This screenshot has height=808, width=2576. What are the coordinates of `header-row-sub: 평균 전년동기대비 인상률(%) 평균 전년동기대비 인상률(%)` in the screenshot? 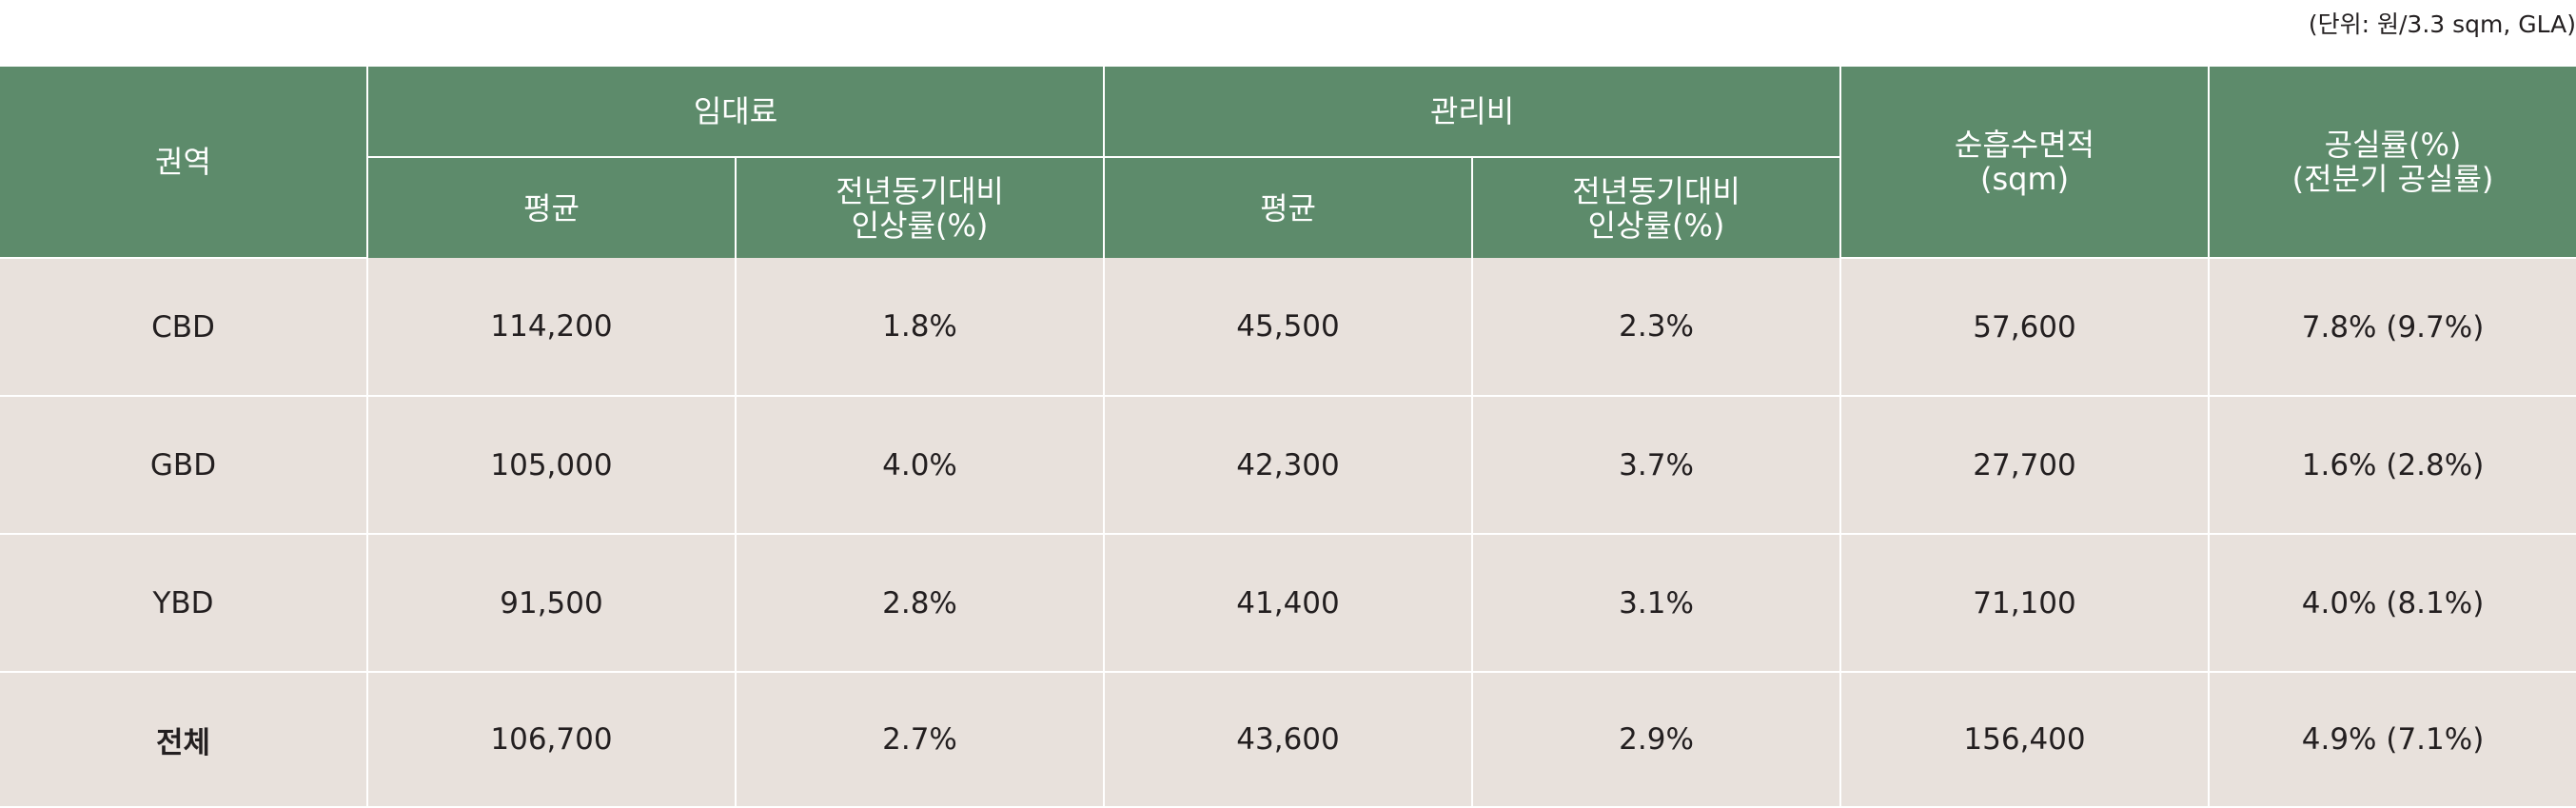 It's located at (1288, 207).